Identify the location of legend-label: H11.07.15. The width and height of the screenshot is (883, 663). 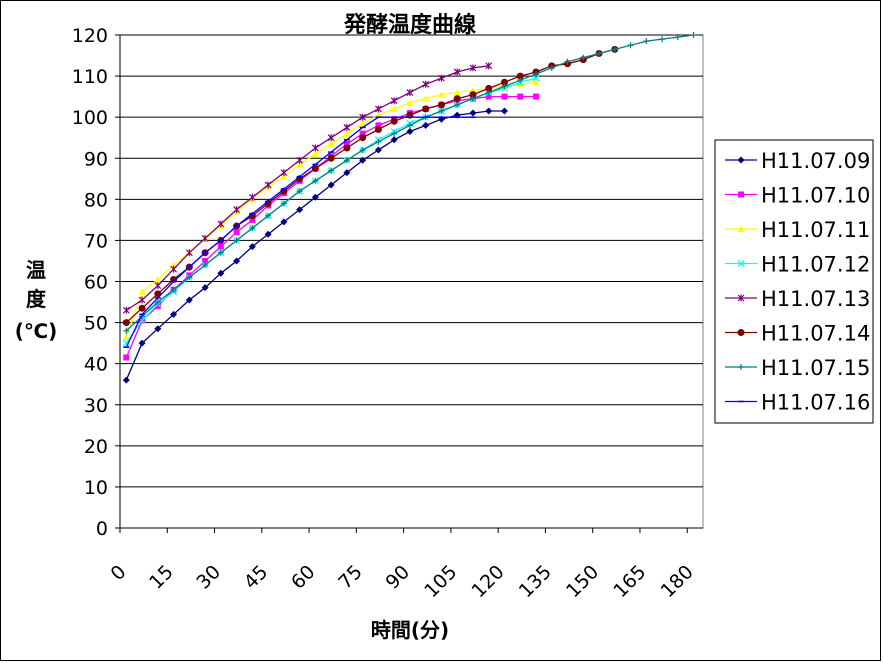
(815, 368).